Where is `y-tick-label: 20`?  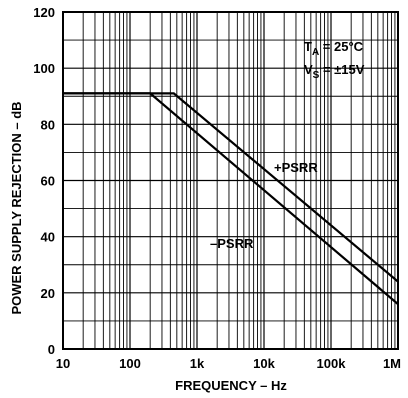 y-tick-label: 20 is located at coordinates (48, 293).